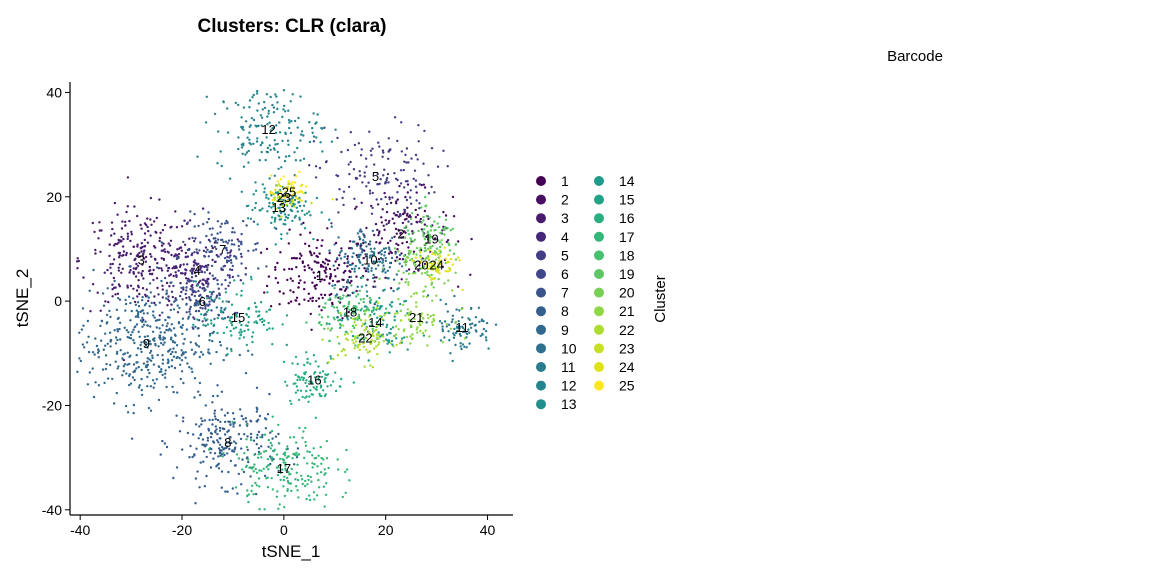 The image size is (1152, 576). Describe the element at coordinates (599, 218) in the screenshot. I see `legend-key` at that location.